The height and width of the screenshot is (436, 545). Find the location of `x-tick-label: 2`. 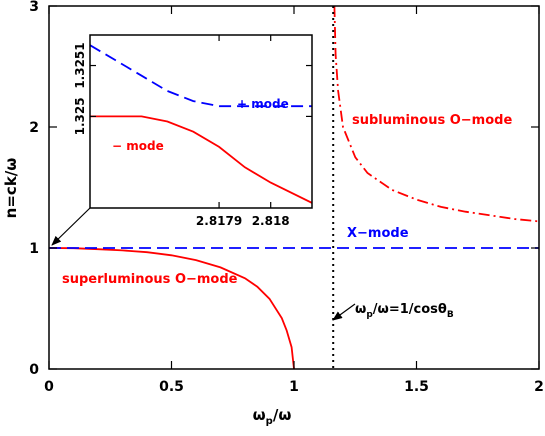

x-tick-label: 2 is located at coordinates (539, 387).